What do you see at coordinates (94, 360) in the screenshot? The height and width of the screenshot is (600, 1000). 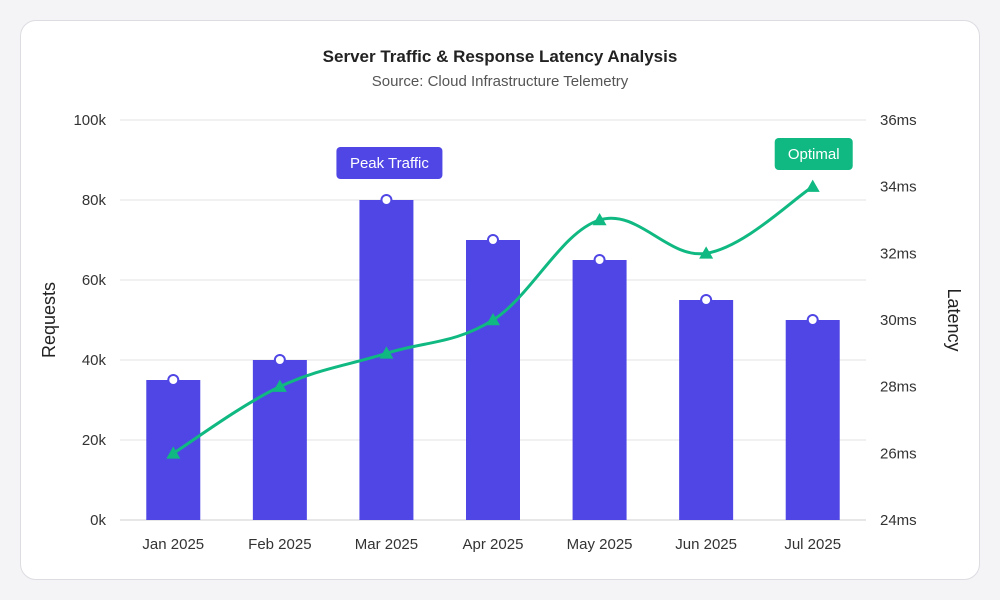 I see `y-left-tick-label: 40k` at bounding box center [94, 360].